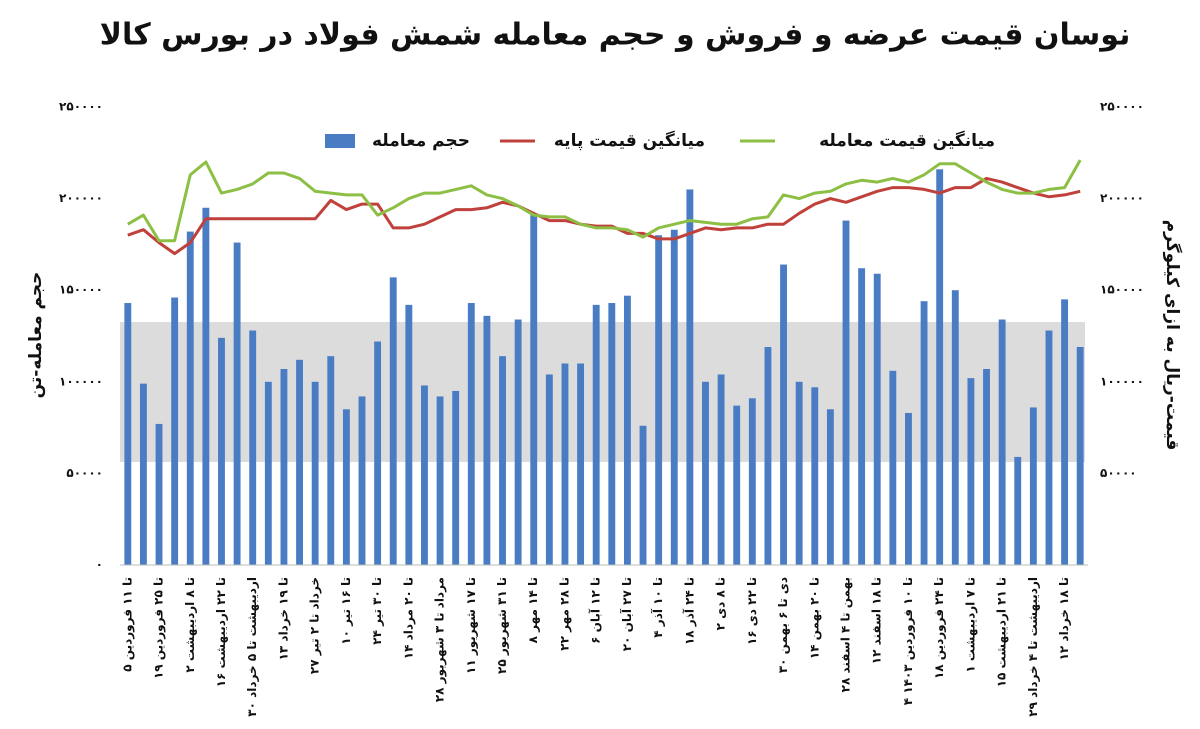  What do you see at coordinates (190, 625) in the screenshot?
I see `x-tick-label: ۲ تا ۸ اردیبهشت` at bounding box center [190, 625].